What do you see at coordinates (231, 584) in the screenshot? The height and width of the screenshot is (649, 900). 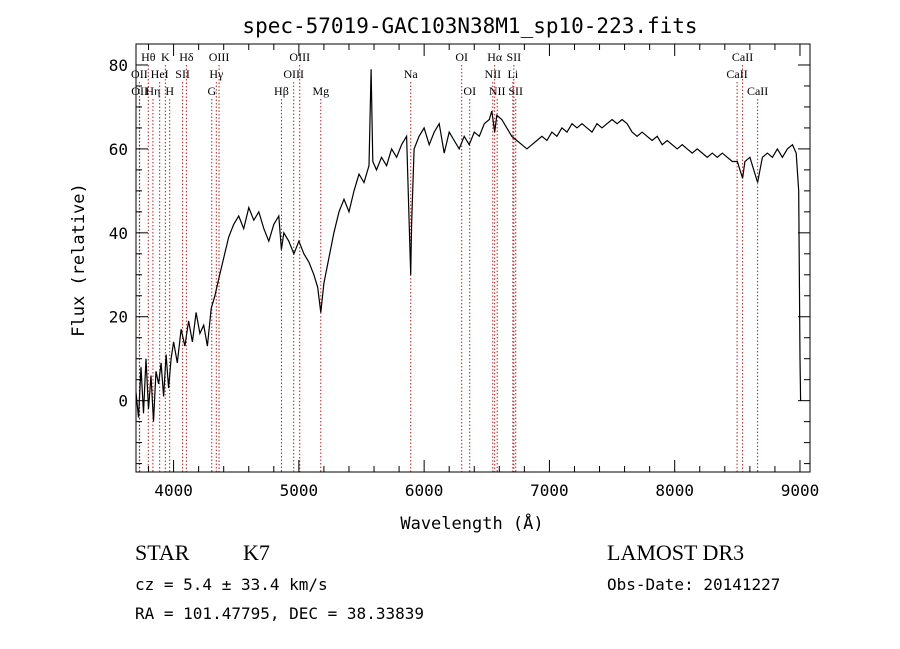 I see `redshift-value: cz = 5.4 ± 33.4 km/s` at bounding box center [231, 584].